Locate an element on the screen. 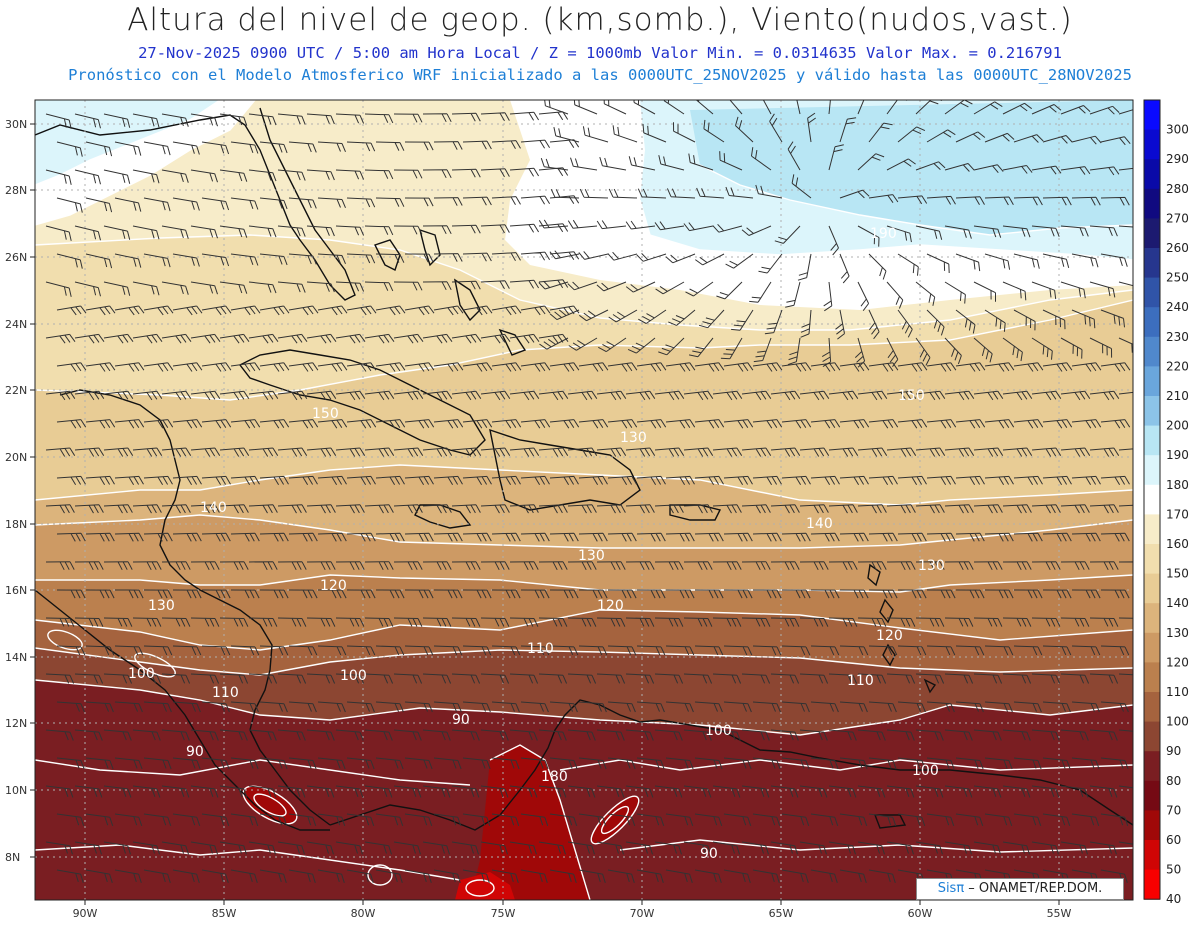  contour-label: 120 is located at coordinates (610, 606).